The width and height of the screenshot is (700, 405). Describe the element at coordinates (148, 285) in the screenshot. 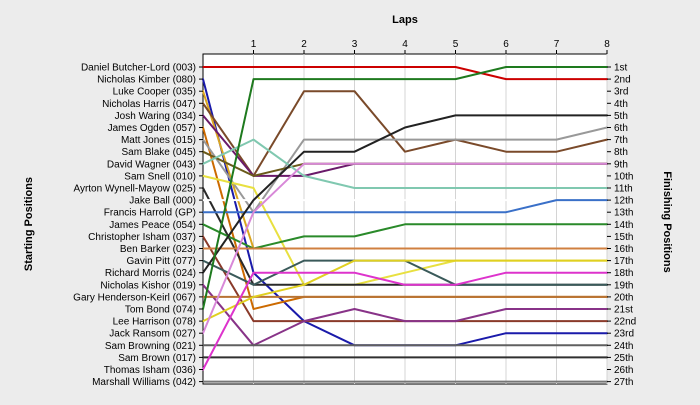

I see `starting-position-label: Nicholas Kishor (019)` at that location.